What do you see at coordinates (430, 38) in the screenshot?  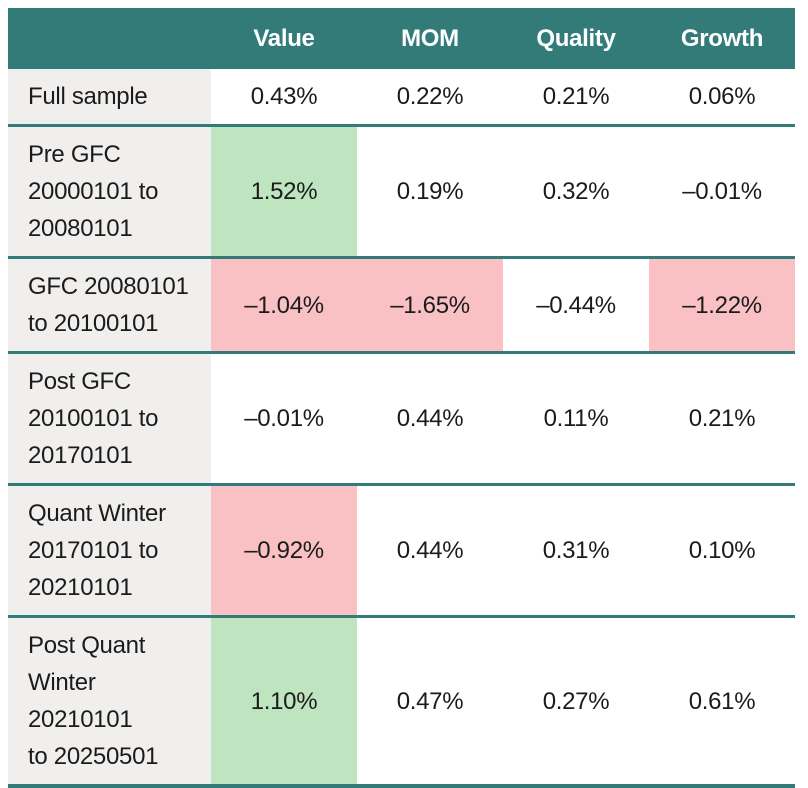 I see `column-header: MOM` at bounding box center [430, 38].